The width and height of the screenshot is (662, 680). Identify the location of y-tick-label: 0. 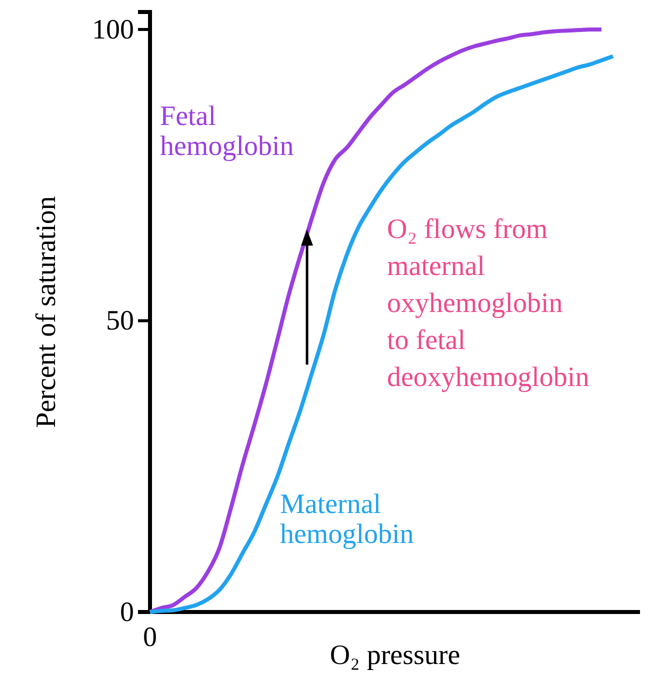
(127, 612).